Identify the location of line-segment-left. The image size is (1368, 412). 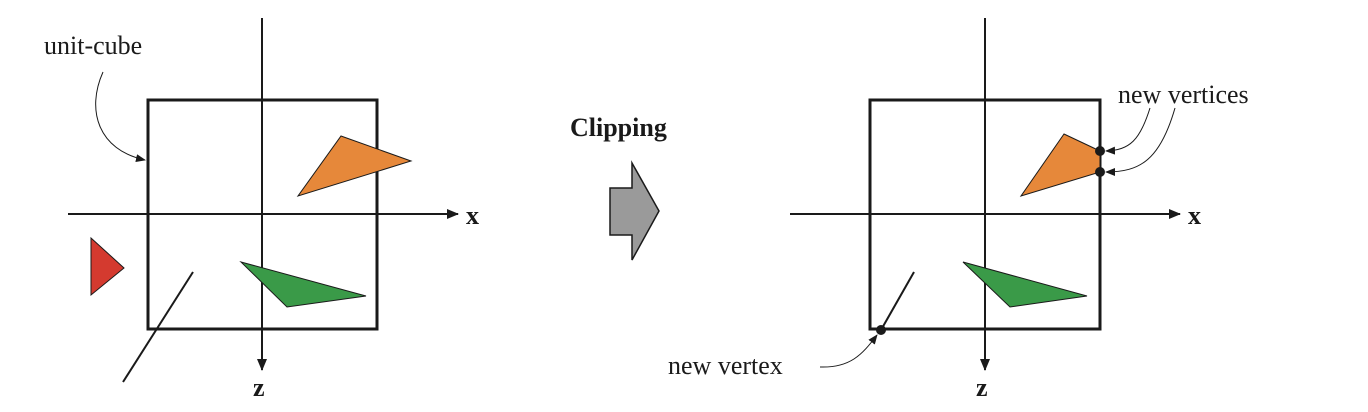
(158, 327).